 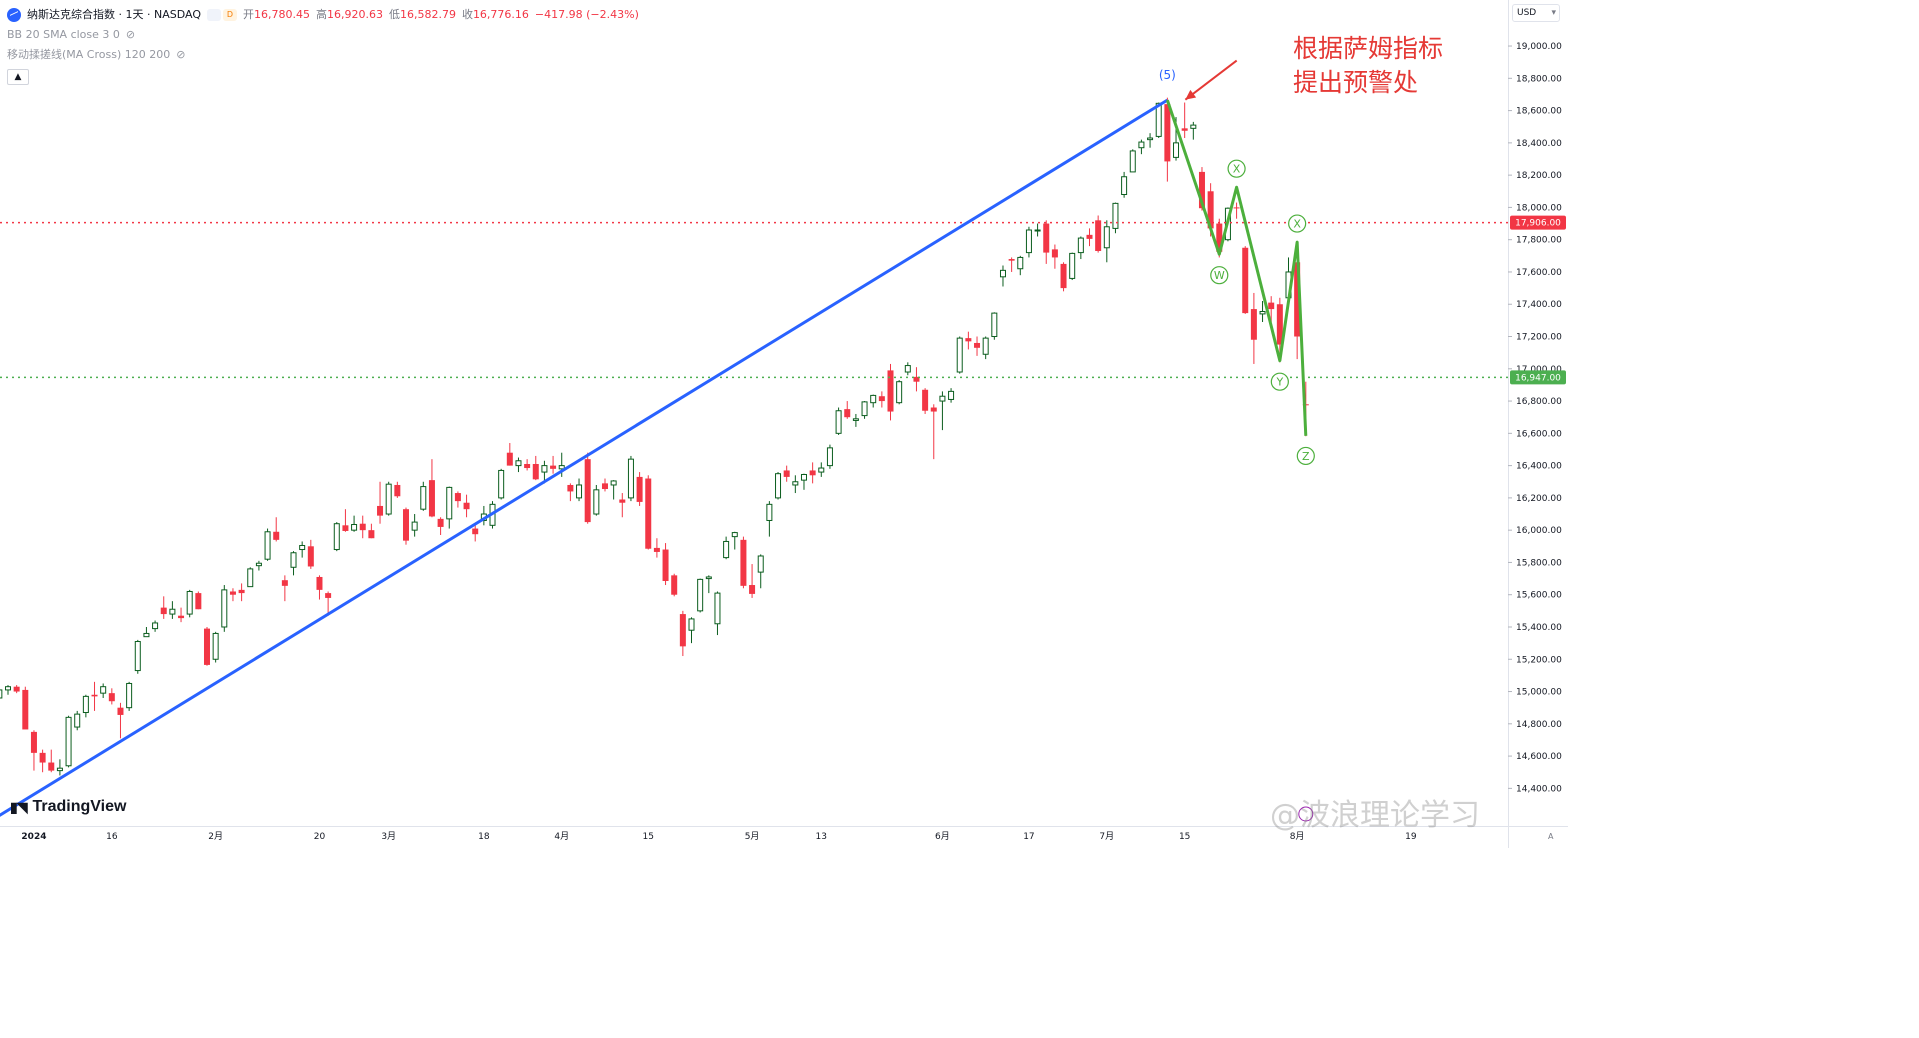 I want to click on price-change: −417.98 (−2.43%), so click(x=586, y=14).